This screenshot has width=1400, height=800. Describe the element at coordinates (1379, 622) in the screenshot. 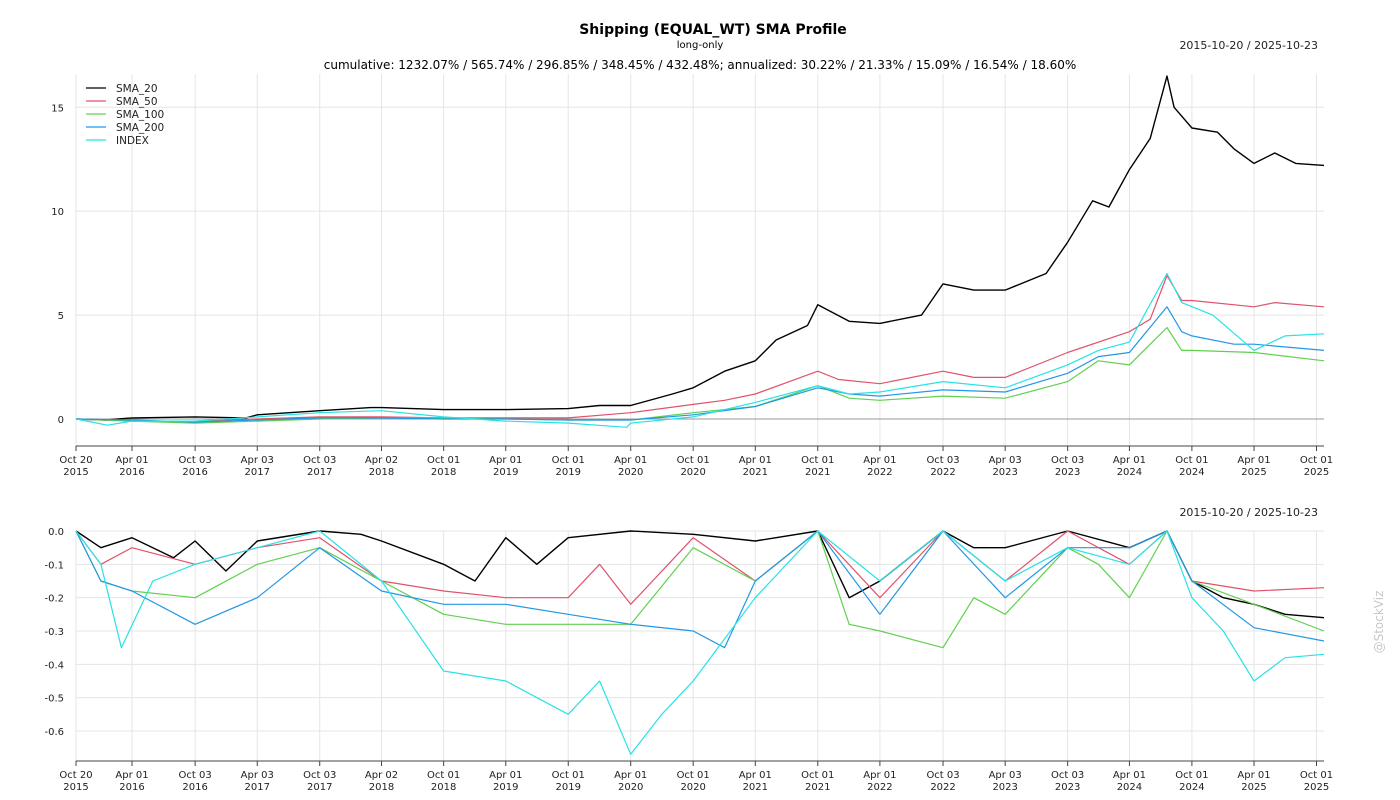

I see `watermark: @StockViz` at that location.